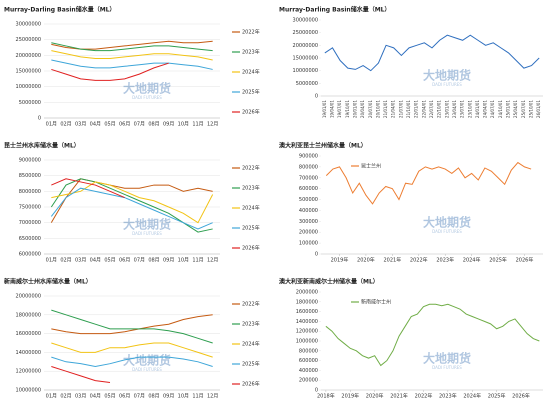 This screenshot has height=409, width=550. What do you see at coordinates (95, 261) in the screenshot?
I see `x-tick-label: 04月` at bounding box center [95, 261].